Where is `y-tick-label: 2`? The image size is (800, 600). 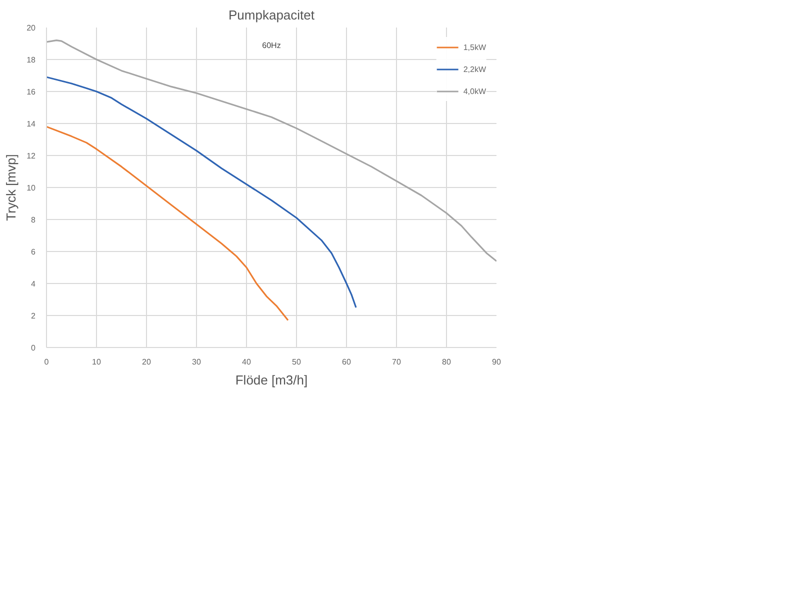 y-tick-label: 2 is located at coordinates (33, 316).